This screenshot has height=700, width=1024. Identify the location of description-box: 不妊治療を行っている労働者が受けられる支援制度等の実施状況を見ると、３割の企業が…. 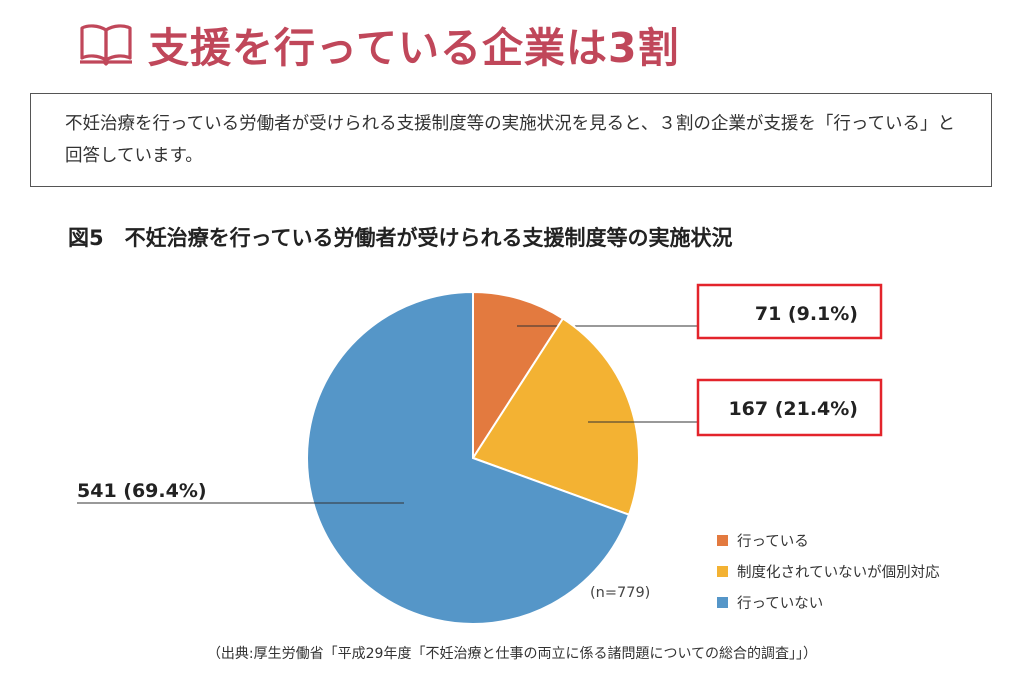
(511, 140).